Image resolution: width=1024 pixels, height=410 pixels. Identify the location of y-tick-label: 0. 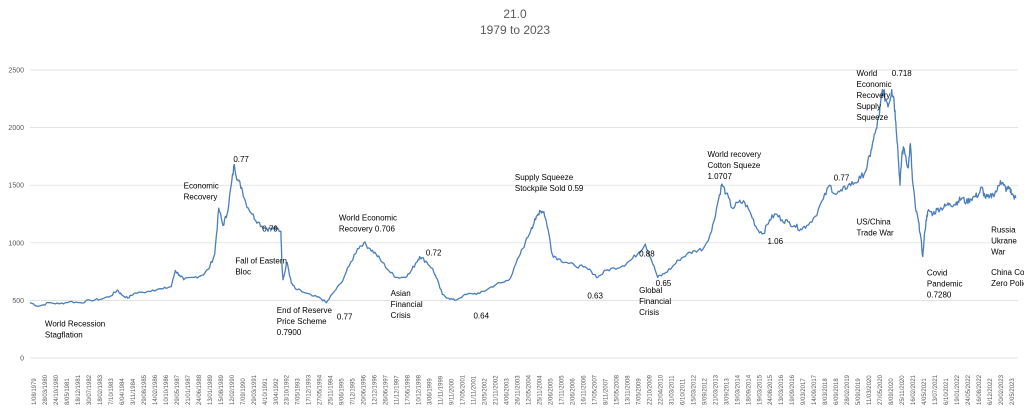
(22, 359).